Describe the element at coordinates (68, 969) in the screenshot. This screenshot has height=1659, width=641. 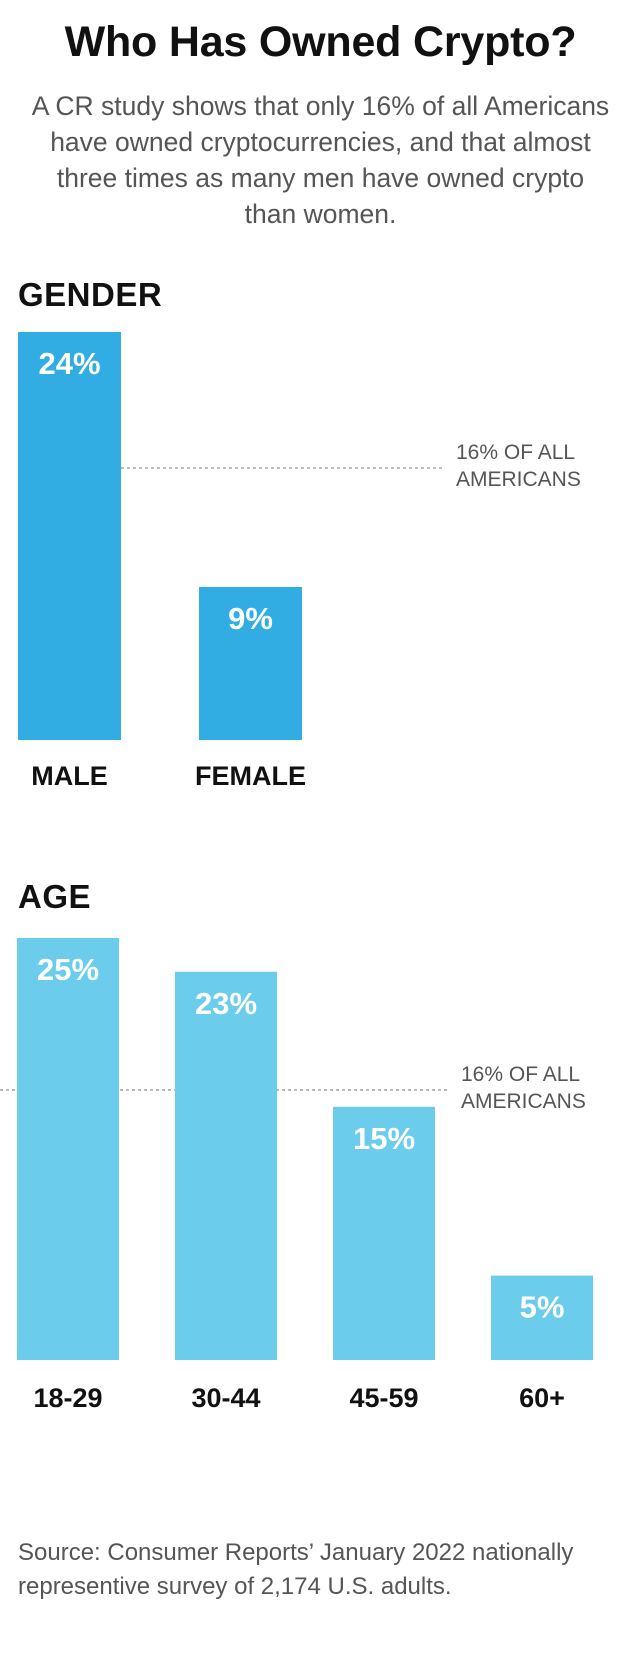
I see `bar-value-label: 25%` at that location.